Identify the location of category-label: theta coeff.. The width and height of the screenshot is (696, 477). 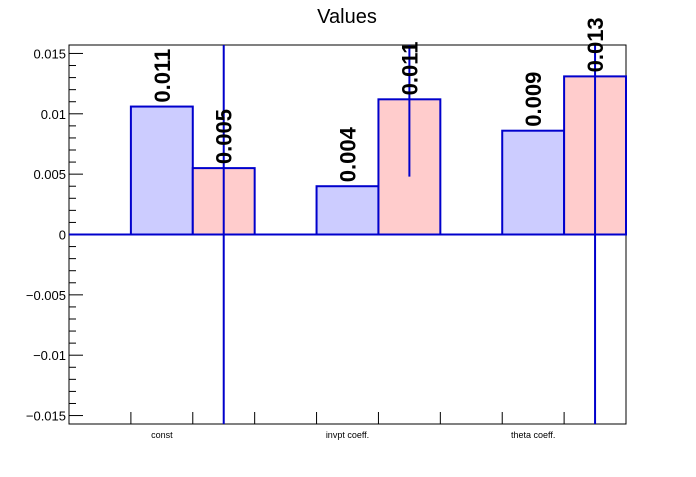
(533, 435).